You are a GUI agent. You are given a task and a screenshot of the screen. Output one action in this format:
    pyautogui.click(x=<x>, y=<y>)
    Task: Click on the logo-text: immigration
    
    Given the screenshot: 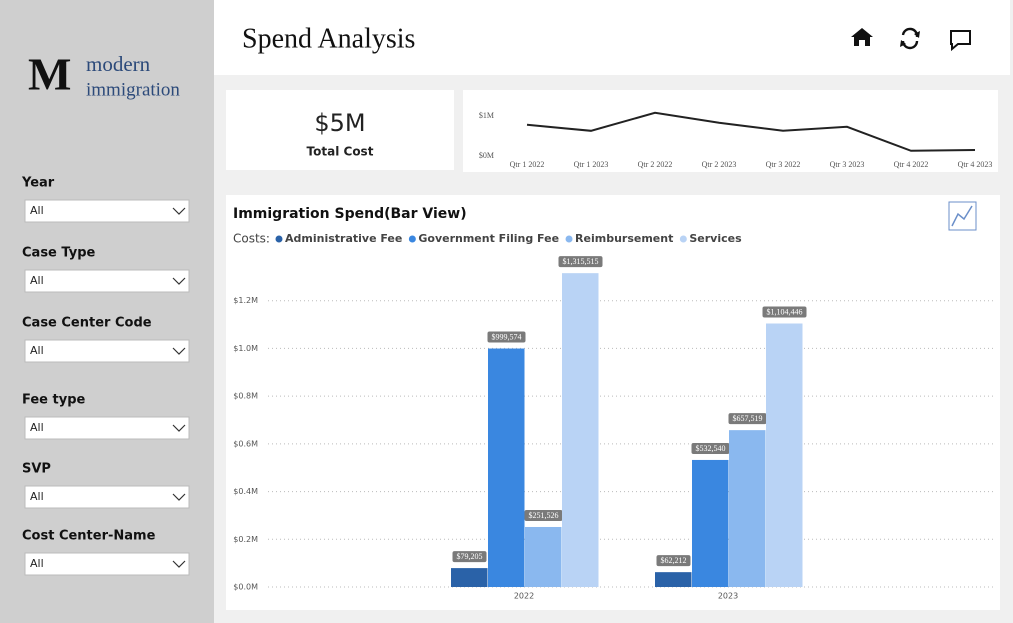 What is the action you would take?
    pyautogui.click(x=133, y=89)
    